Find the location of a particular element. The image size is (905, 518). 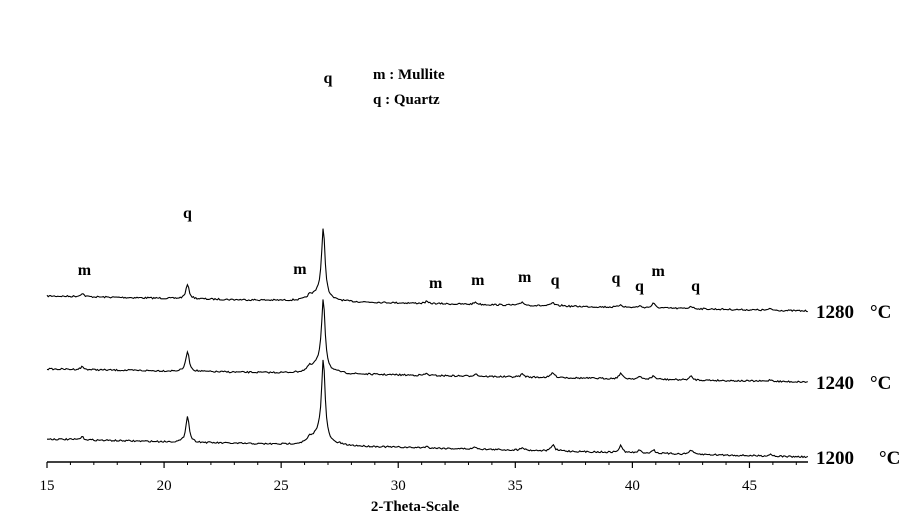

x-axis: 15 20 25 30 35 40 45 is located at coordinates (424, 477).